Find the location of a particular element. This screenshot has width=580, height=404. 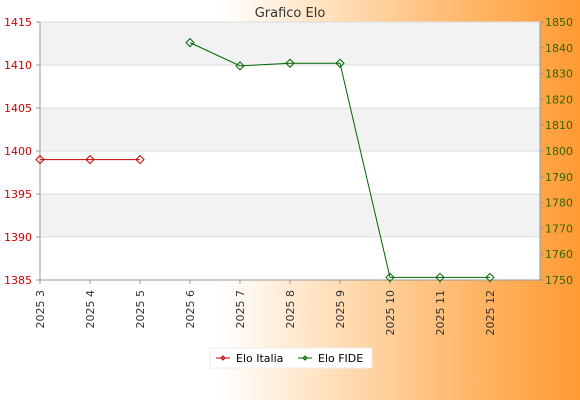

right-tick-label: 1800 is located at coordinates (559, 151).